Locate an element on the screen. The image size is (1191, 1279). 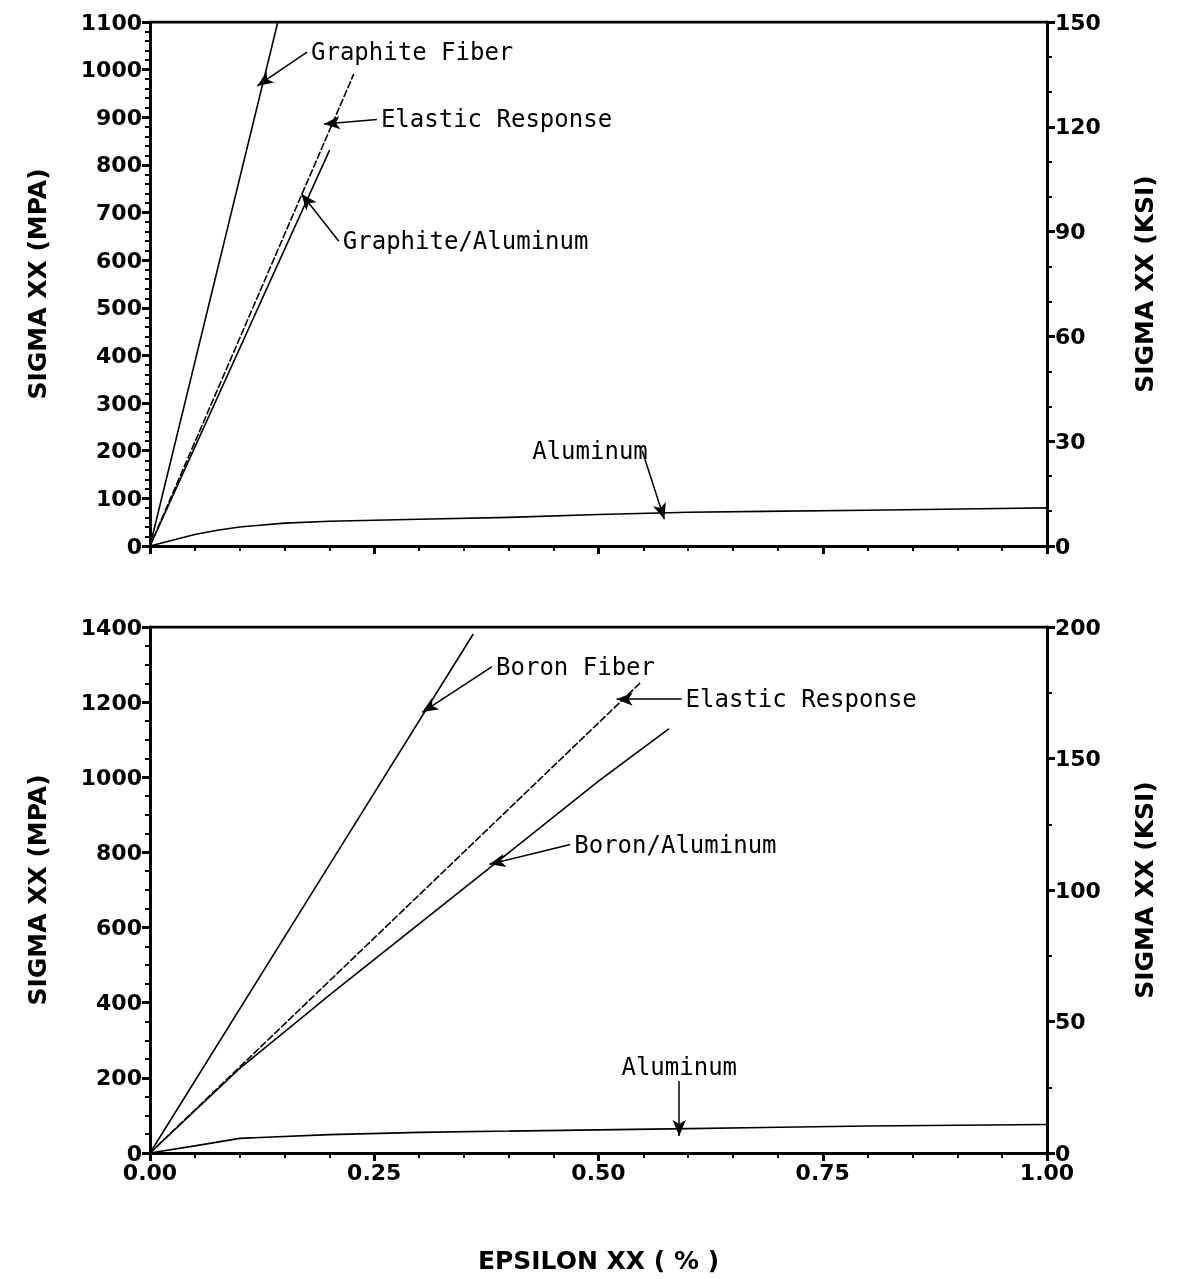
x-tick-label: 0.50 is located at coordinates (598, 1172).